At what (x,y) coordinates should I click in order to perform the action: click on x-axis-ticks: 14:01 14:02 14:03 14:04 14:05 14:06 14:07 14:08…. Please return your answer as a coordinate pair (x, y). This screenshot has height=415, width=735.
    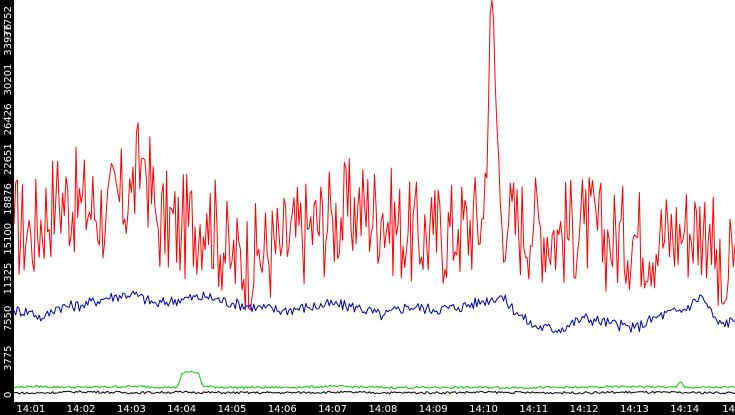
    Looking at the image, I should click on (375, 409).